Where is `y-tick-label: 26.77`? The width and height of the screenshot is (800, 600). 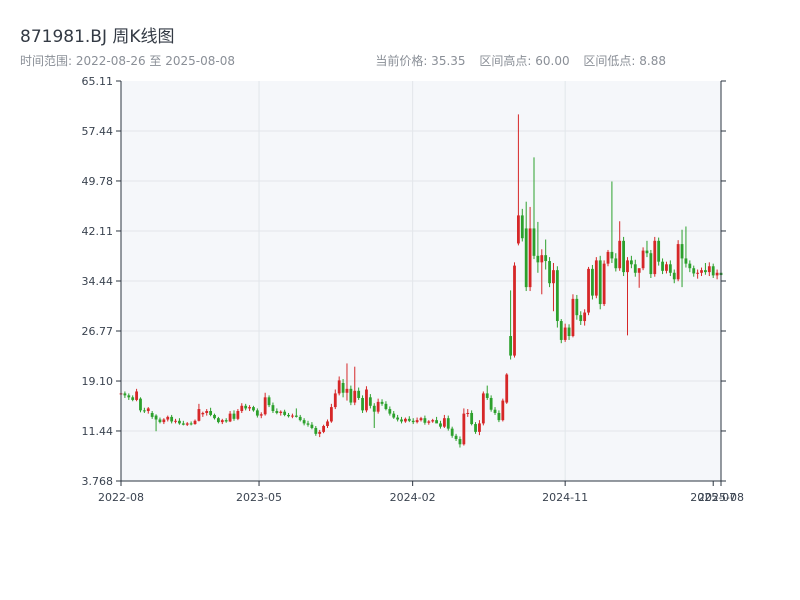 y-tick-label: 26.77 is located at coordinates (98, 331).